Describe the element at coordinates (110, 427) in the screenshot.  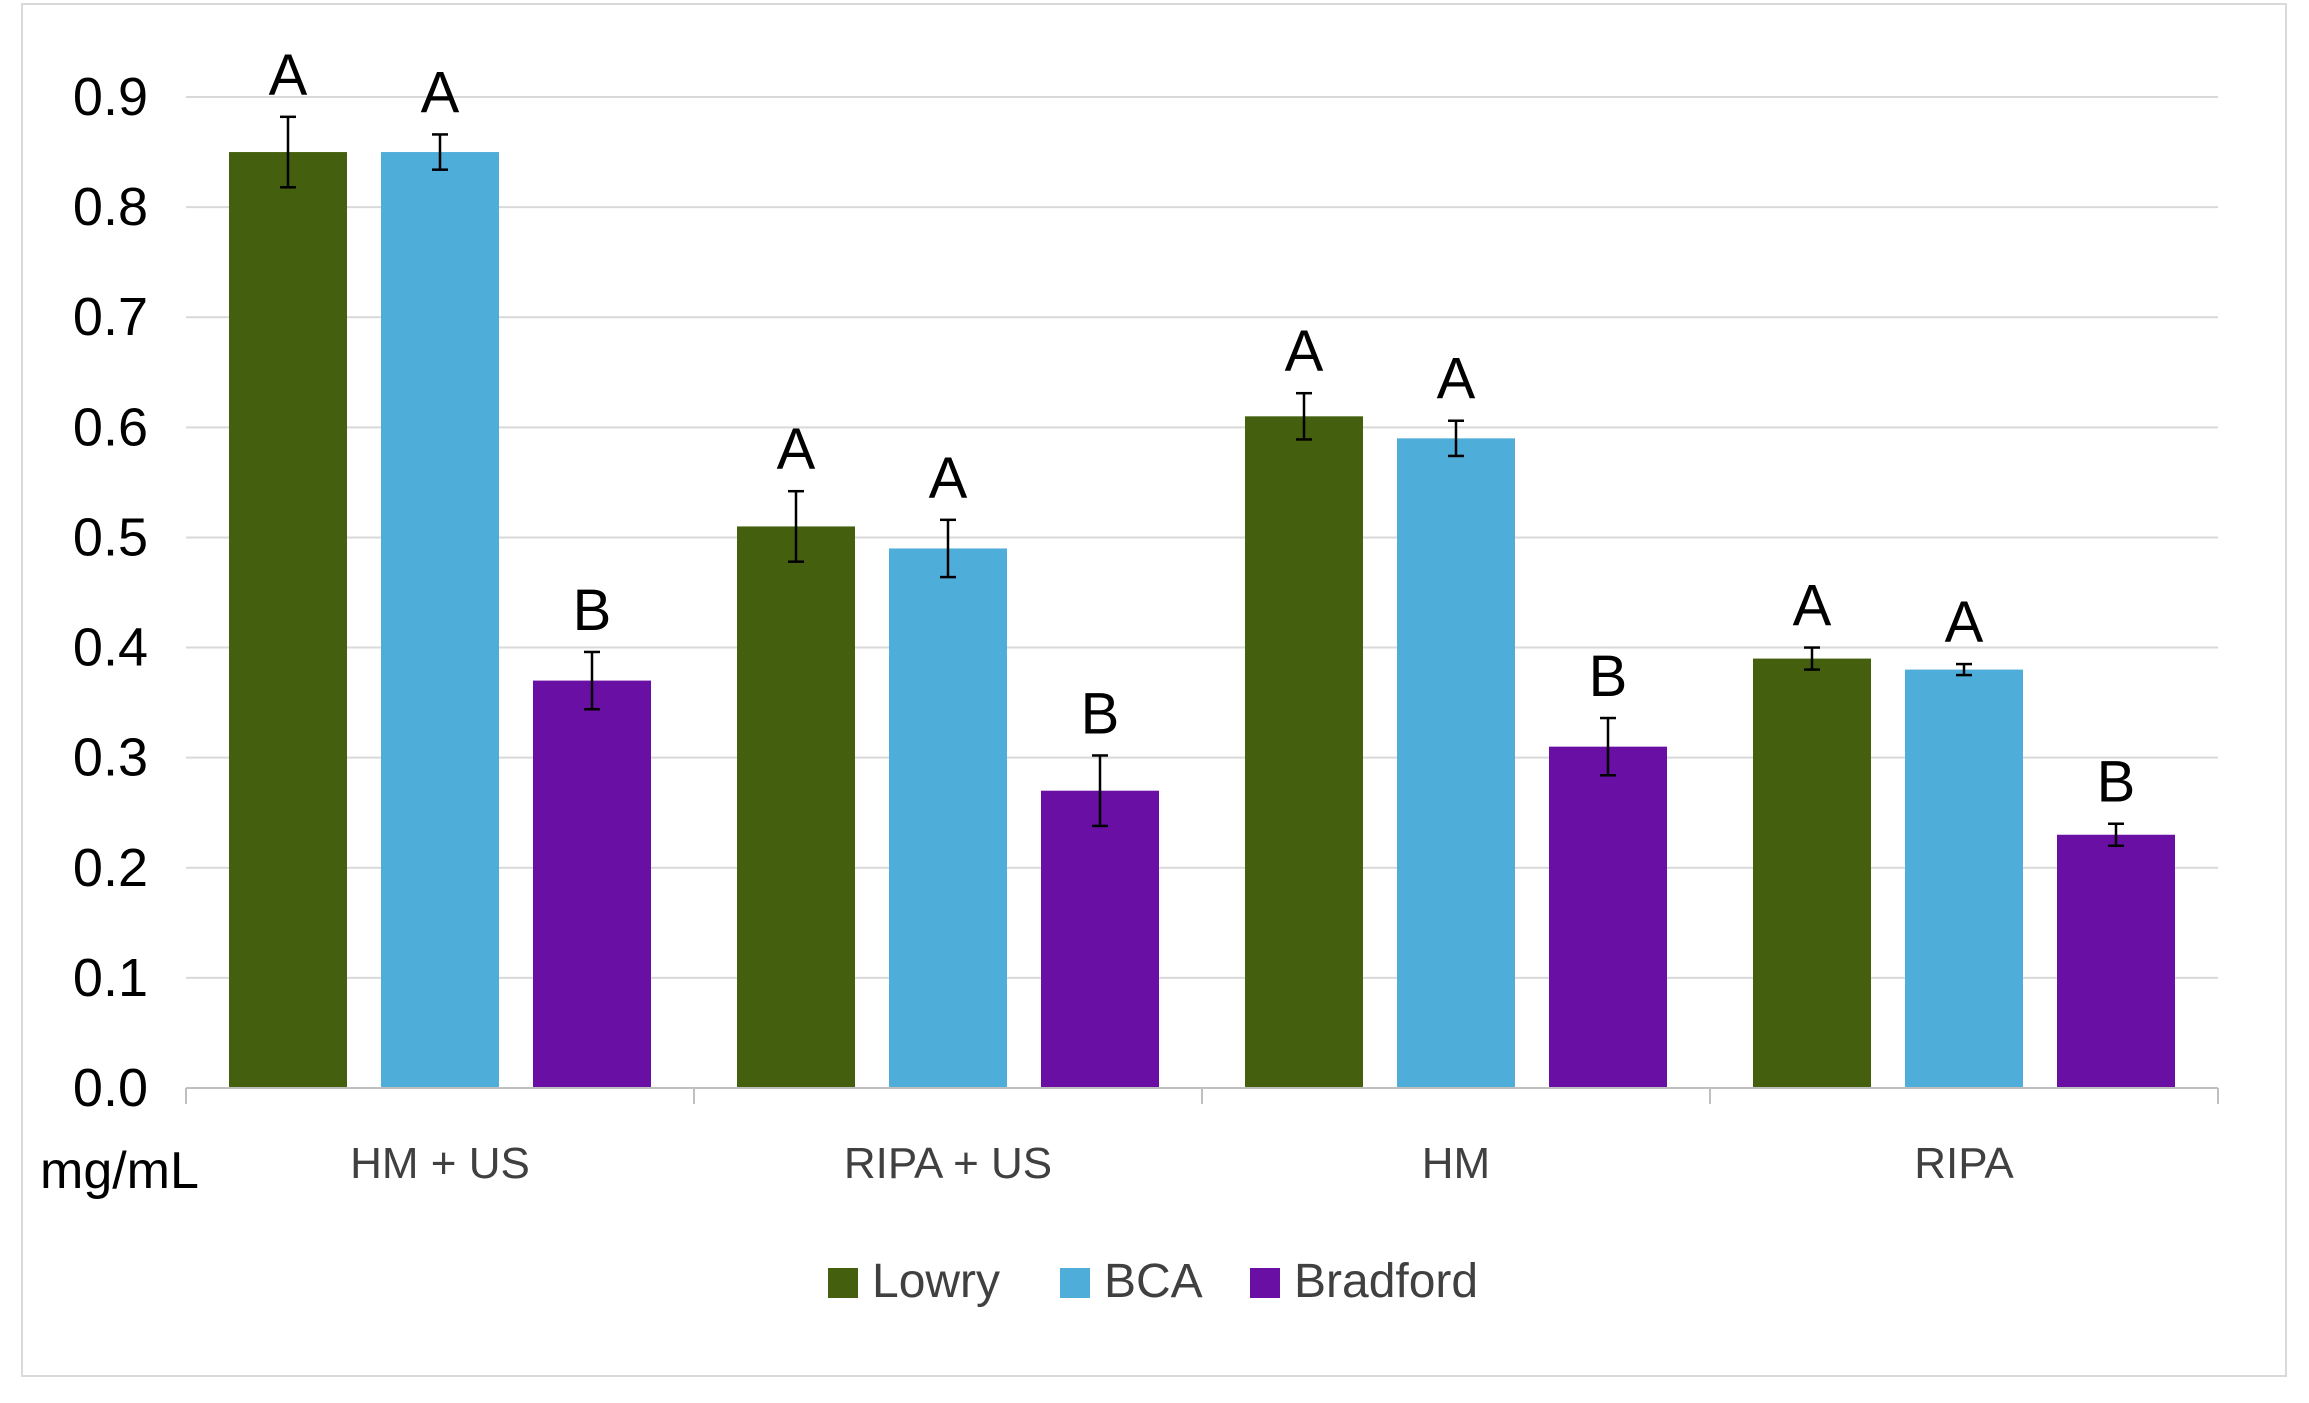
I see `y-tick-label: 0.6` at that location.